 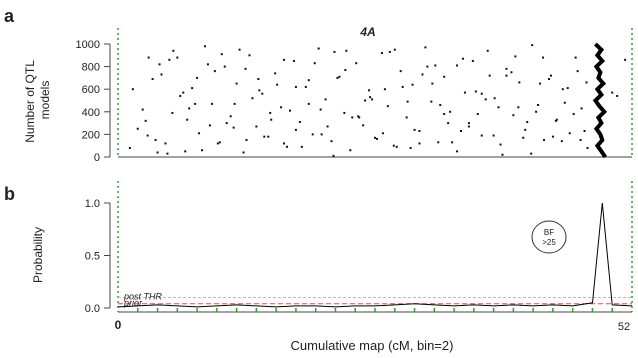 I want to click on bf-circle, so click(x=549, y=237).